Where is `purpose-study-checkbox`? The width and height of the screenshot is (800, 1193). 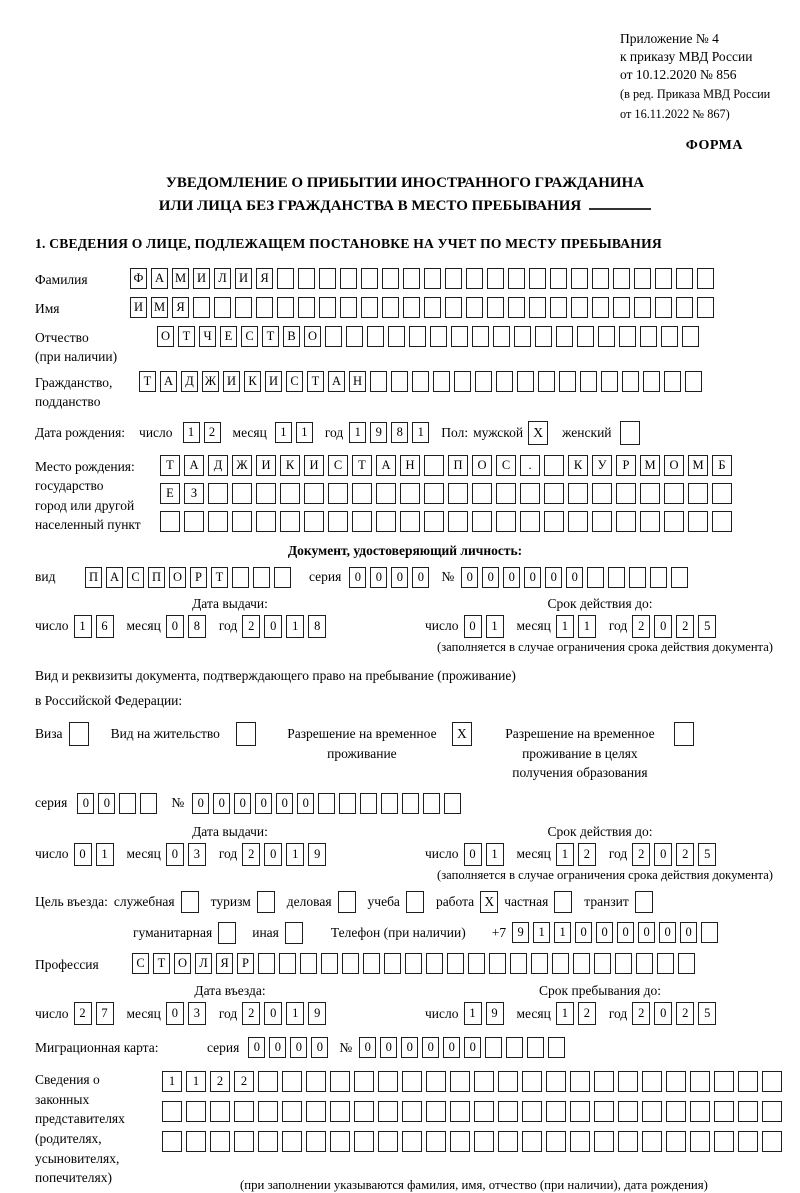 purpose-study-checkbox is located at coordinates (414, 901).